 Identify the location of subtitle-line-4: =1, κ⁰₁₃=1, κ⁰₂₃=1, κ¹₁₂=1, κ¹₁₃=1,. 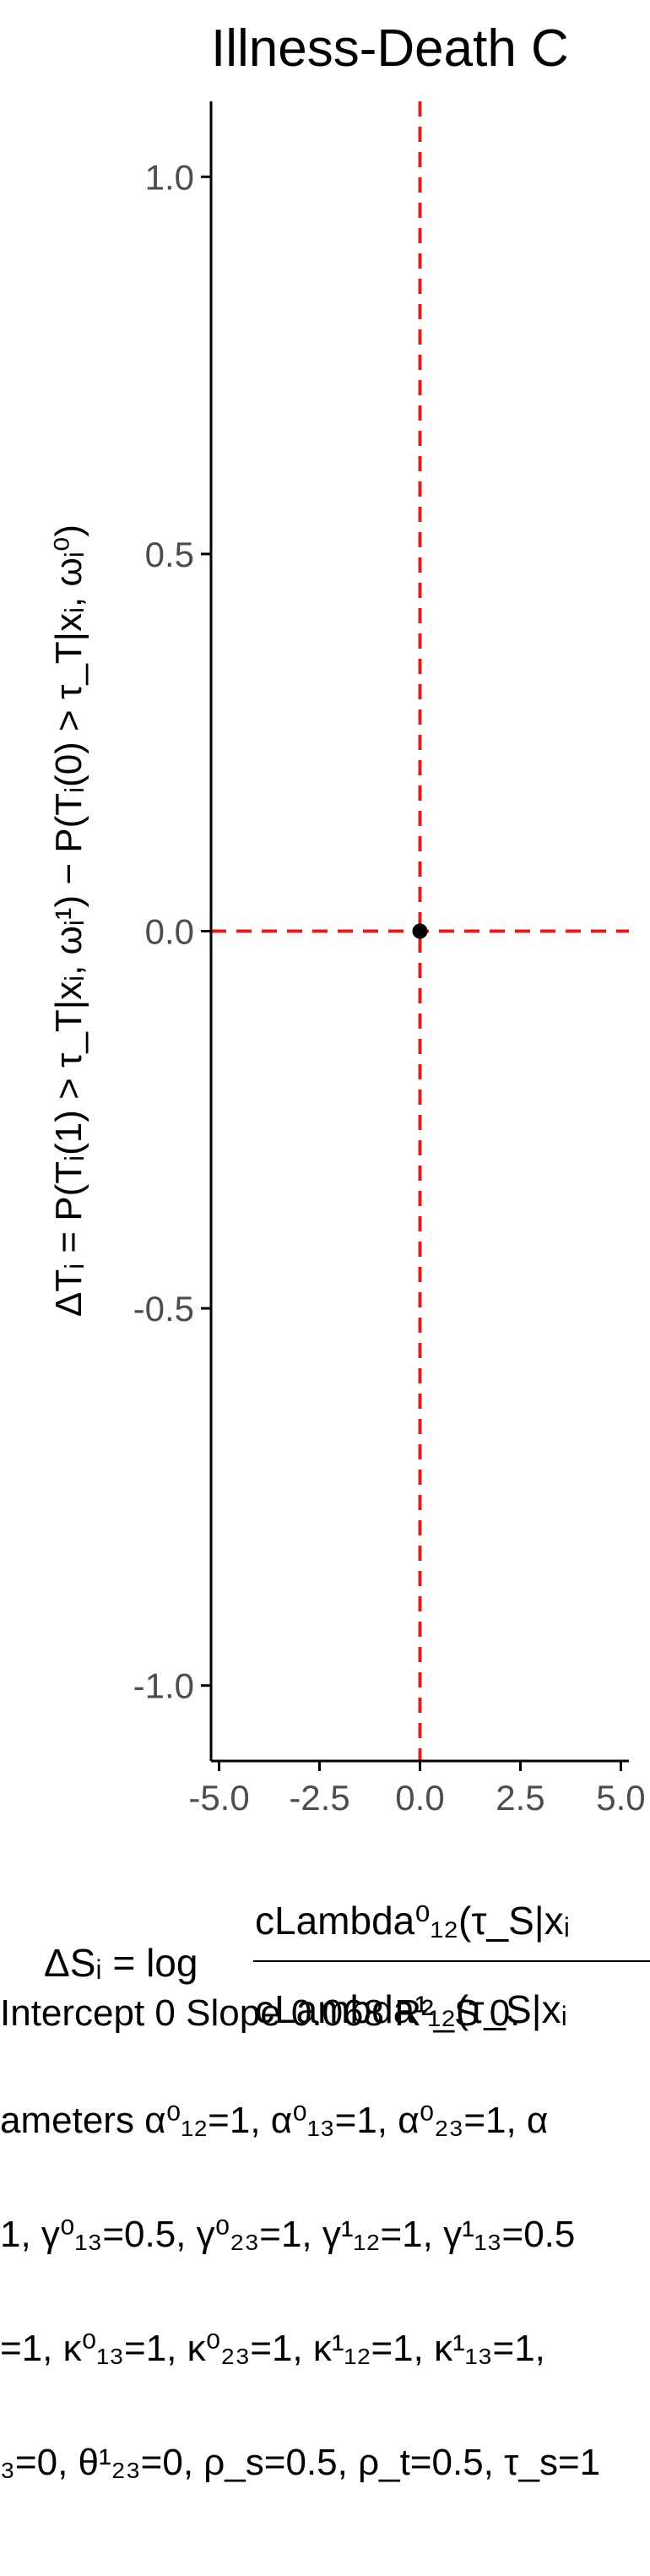
(272, 2348).